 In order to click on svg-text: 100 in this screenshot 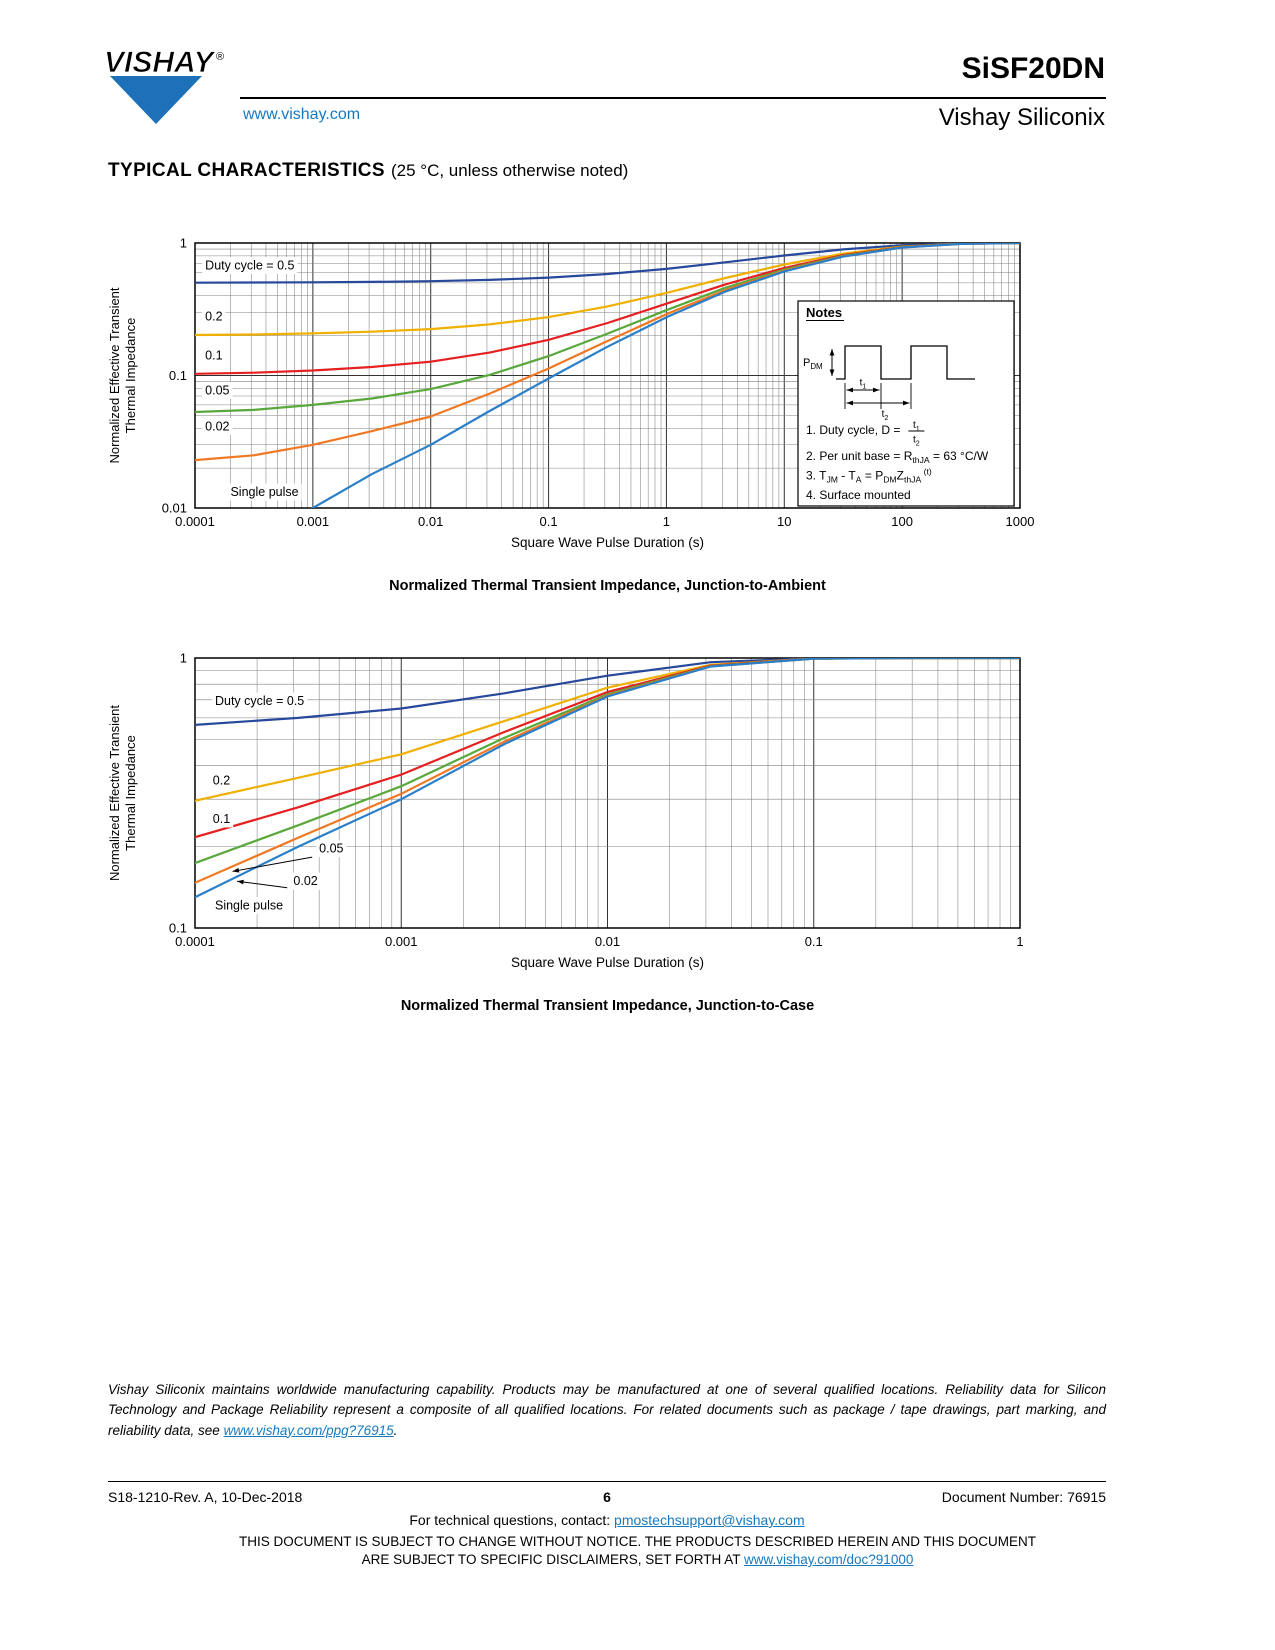, I will do `click(902, 521)`.